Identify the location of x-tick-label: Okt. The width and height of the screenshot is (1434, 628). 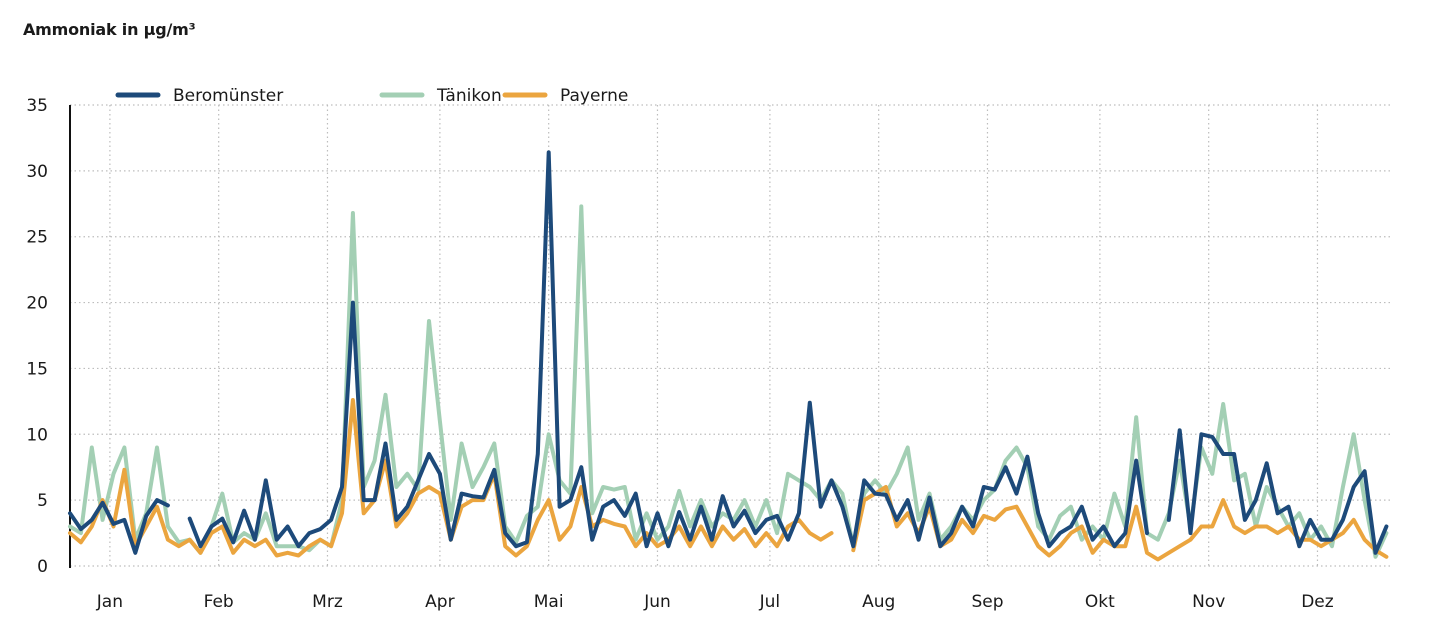
(1100, 602).